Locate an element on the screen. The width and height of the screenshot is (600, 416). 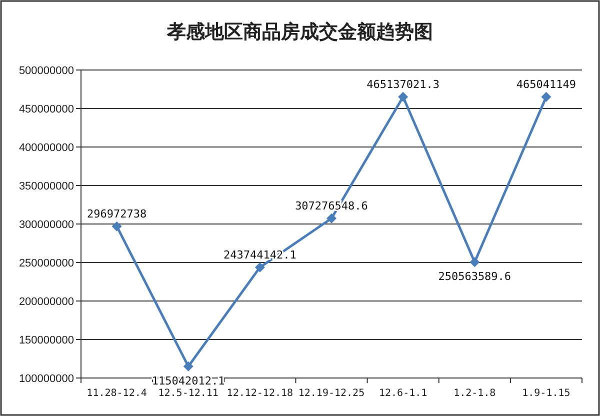
y-tick-label: 250000000 is located at coordinates (46, 264).